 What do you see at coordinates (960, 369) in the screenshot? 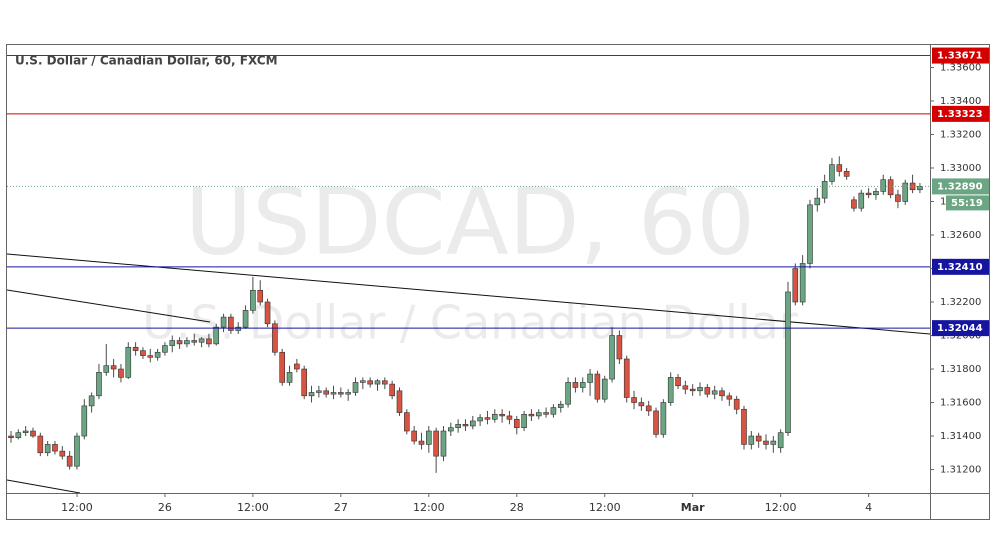
I see `y-tick-label: 1.31800` at bounding box center [960, 369].